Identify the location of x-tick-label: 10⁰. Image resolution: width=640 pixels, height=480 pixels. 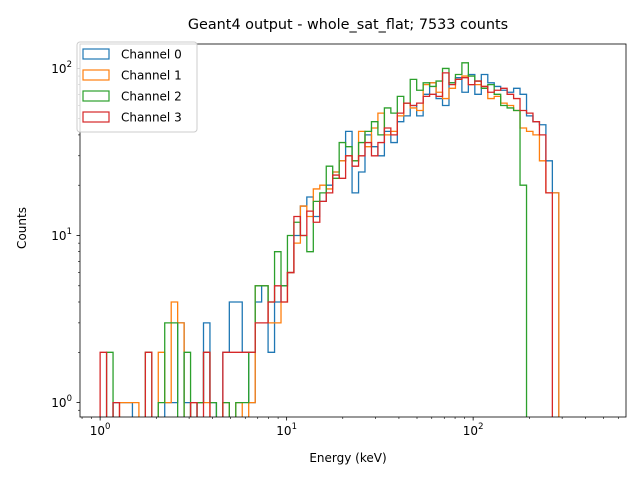
(100, 430).